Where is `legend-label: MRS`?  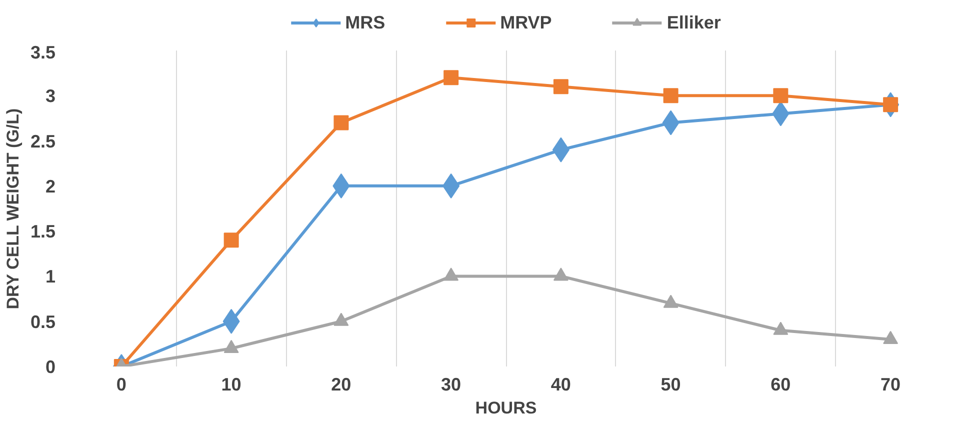 legend-label: MRS is located at coordinates (365, 22).